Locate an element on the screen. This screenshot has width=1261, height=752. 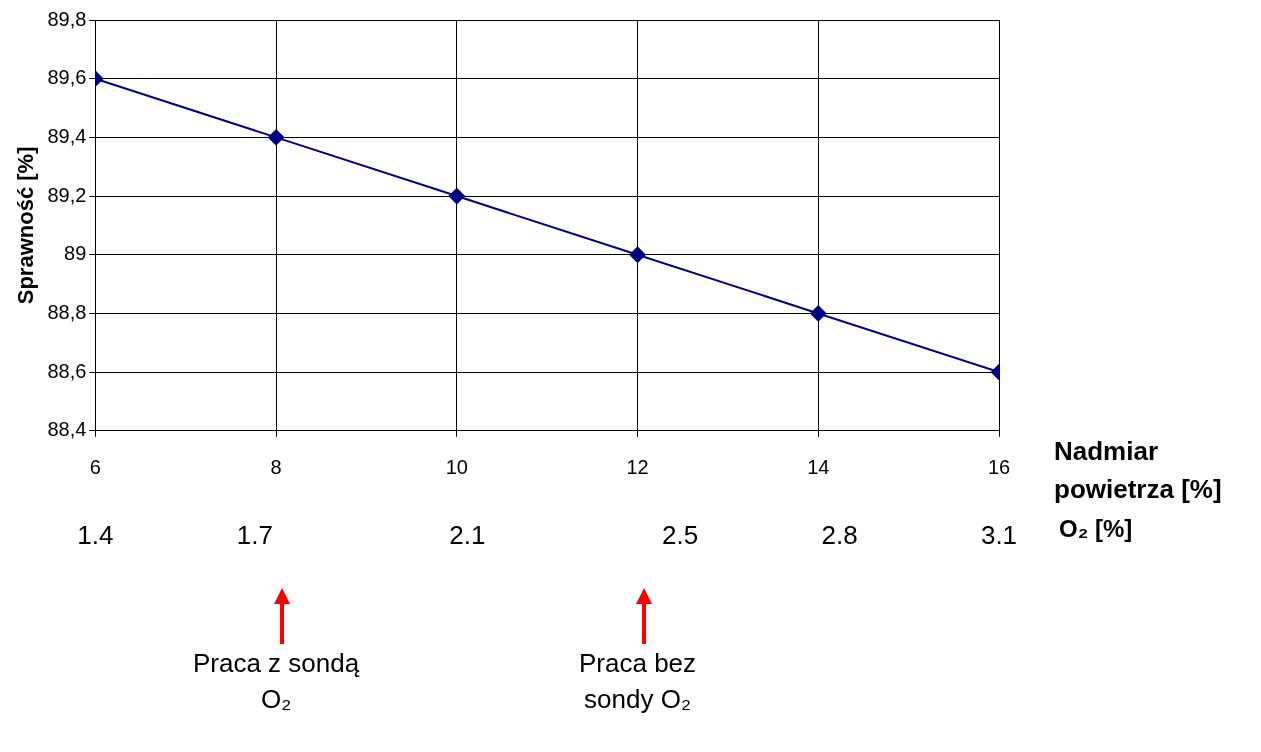
y-tick-label: 89,8 is located at coordinates (67, 18).